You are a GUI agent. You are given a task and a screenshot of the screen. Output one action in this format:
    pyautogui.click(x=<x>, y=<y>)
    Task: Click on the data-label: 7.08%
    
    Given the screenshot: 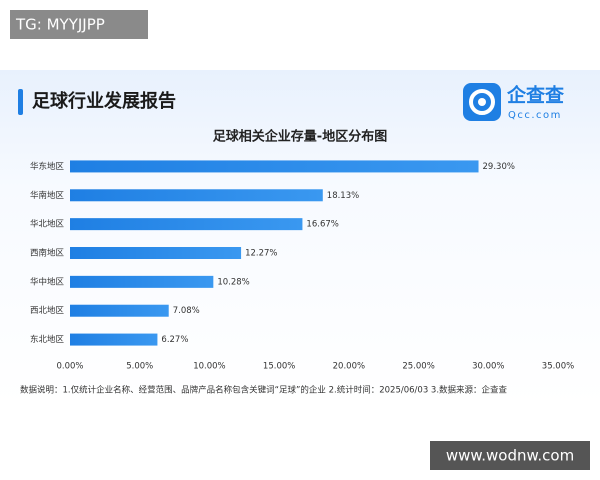 What is the action you would take?
    pyautogui.click(x=186, y=311)
    